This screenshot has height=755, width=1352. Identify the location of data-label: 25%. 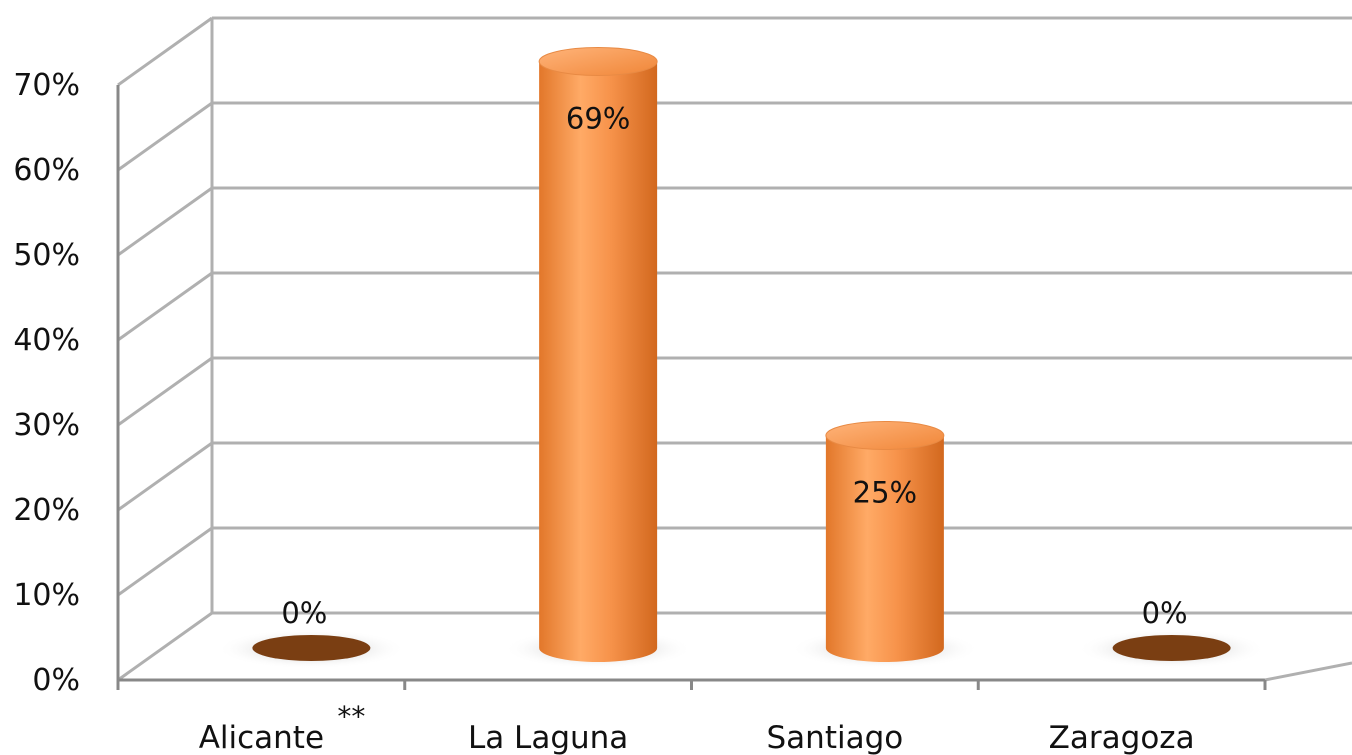
(885, 493).